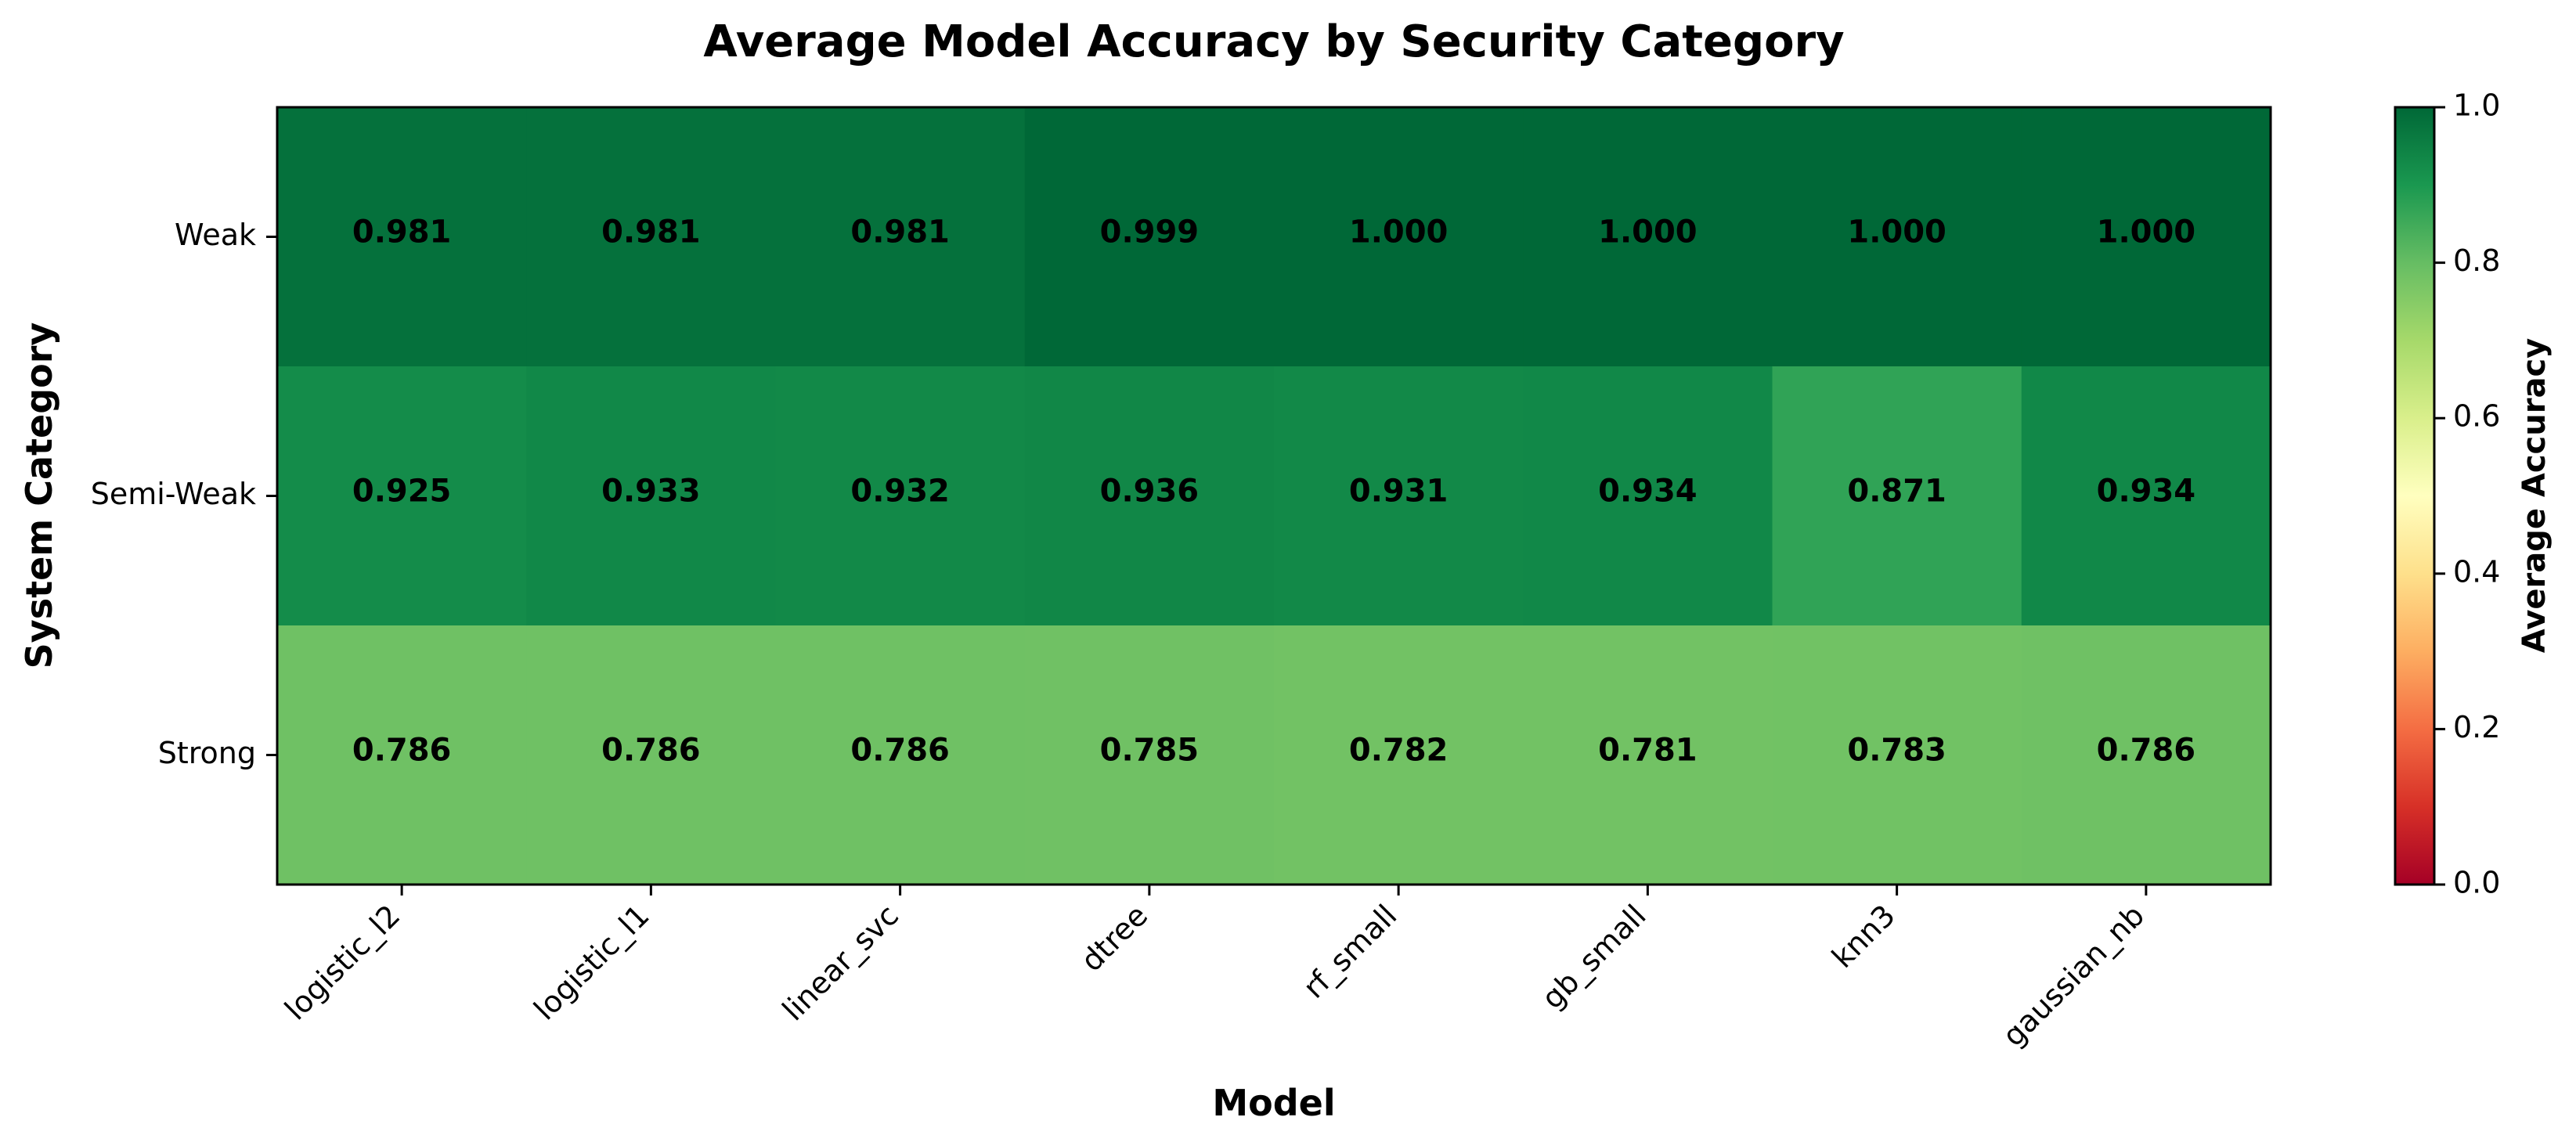 This screenshot has height=1146, width=2576. Describe the element at coordinates (2073, 976) in the screenshot. I see `x-tick-label: gaussian_nb` at that location.